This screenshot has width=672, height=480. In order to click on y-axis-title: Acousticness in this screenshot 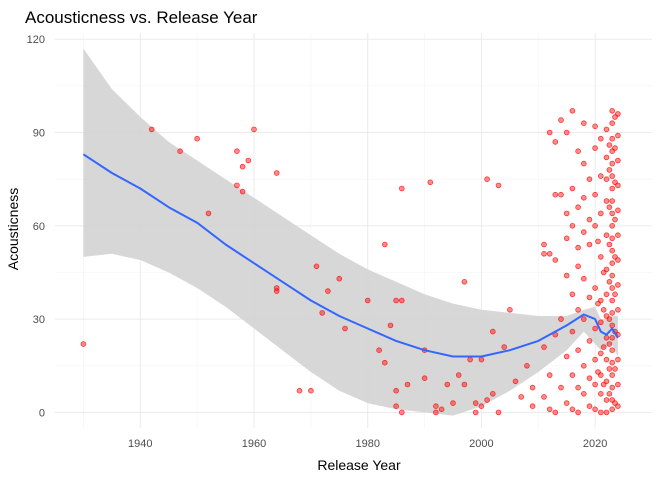, I will do `click(13, 229)`.